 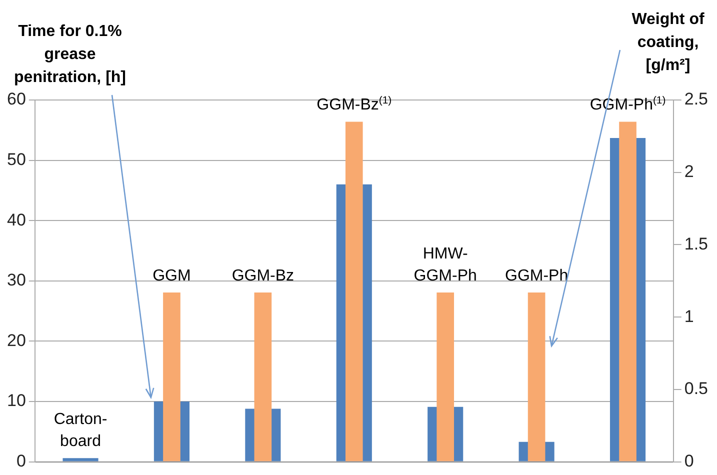 What do you see at coordinates (16, 340) in the screenshot?
I see `y-tick-label: 20` at bounding box center [16, 340].